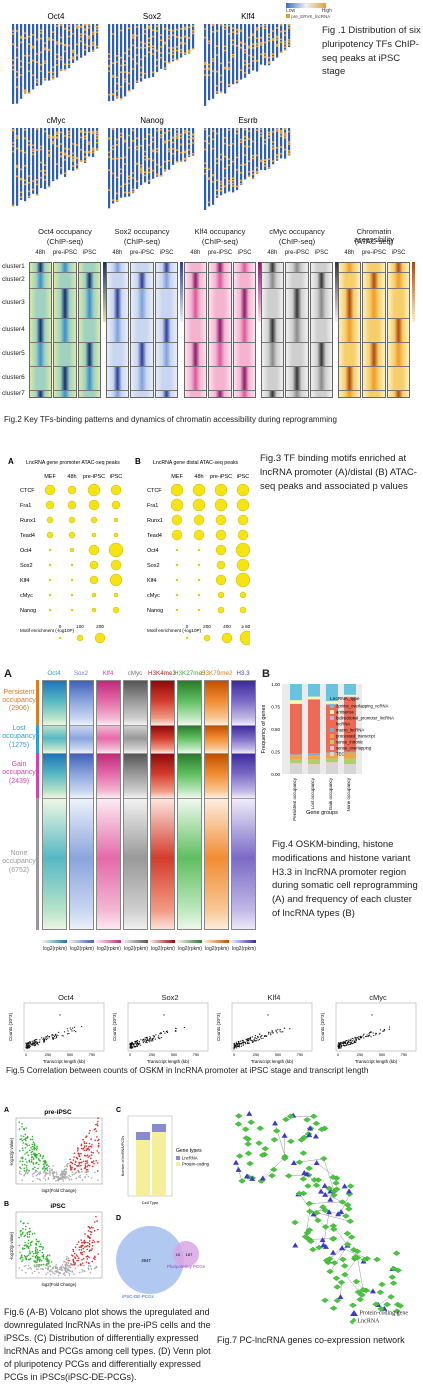 This screenshot has height=1396, width=423. What do you see at coordinates (354, 748) in the screenshot?
I see `fig4-legend-entry: sense_overlapping` at bounding box center [354, 748].